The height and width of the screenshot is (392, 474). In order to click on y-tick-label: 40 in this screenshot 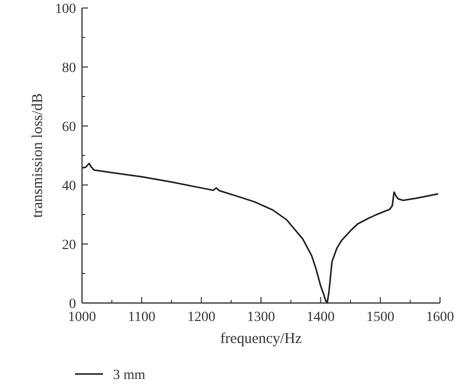, I will do `click(69, 186)`.